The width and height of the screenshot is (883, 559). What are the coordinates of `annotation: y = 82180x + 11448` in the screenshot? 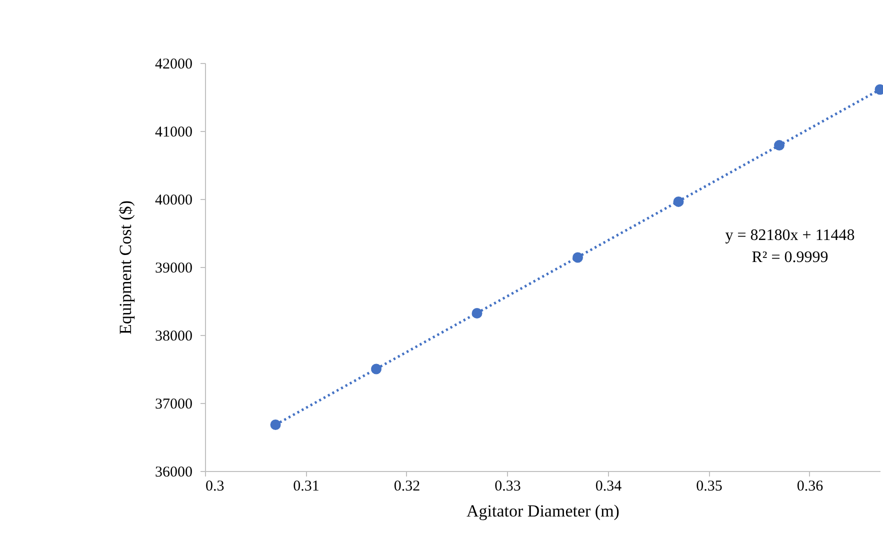 It's located at (790, 235).